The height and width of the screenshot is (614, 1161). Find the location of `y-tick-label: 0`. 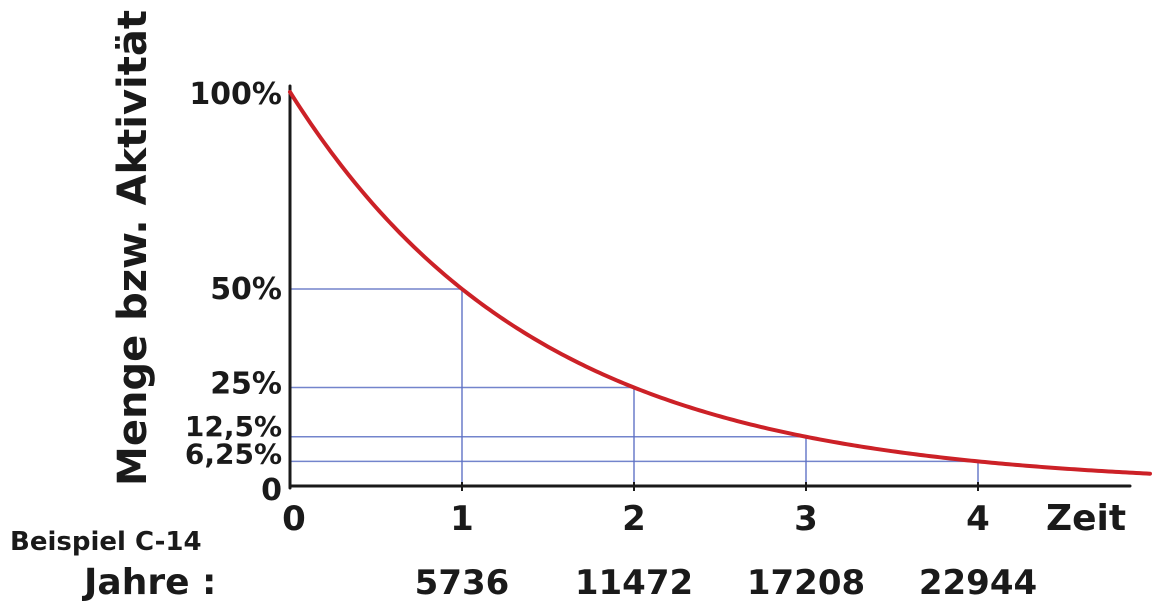

y-tick-label: 0 is located at coordinates (271, 490).